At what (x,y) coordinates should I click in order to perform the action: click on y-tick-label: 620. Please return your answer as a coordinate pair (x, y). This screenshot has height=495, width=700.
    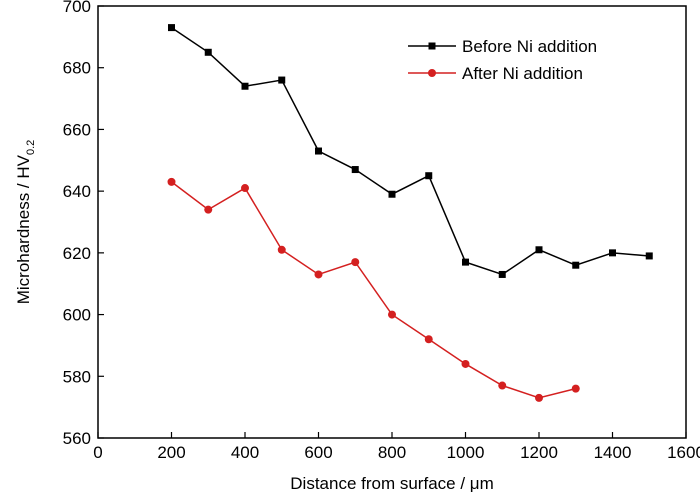
    Looking at the image, I should click on (77, 253).